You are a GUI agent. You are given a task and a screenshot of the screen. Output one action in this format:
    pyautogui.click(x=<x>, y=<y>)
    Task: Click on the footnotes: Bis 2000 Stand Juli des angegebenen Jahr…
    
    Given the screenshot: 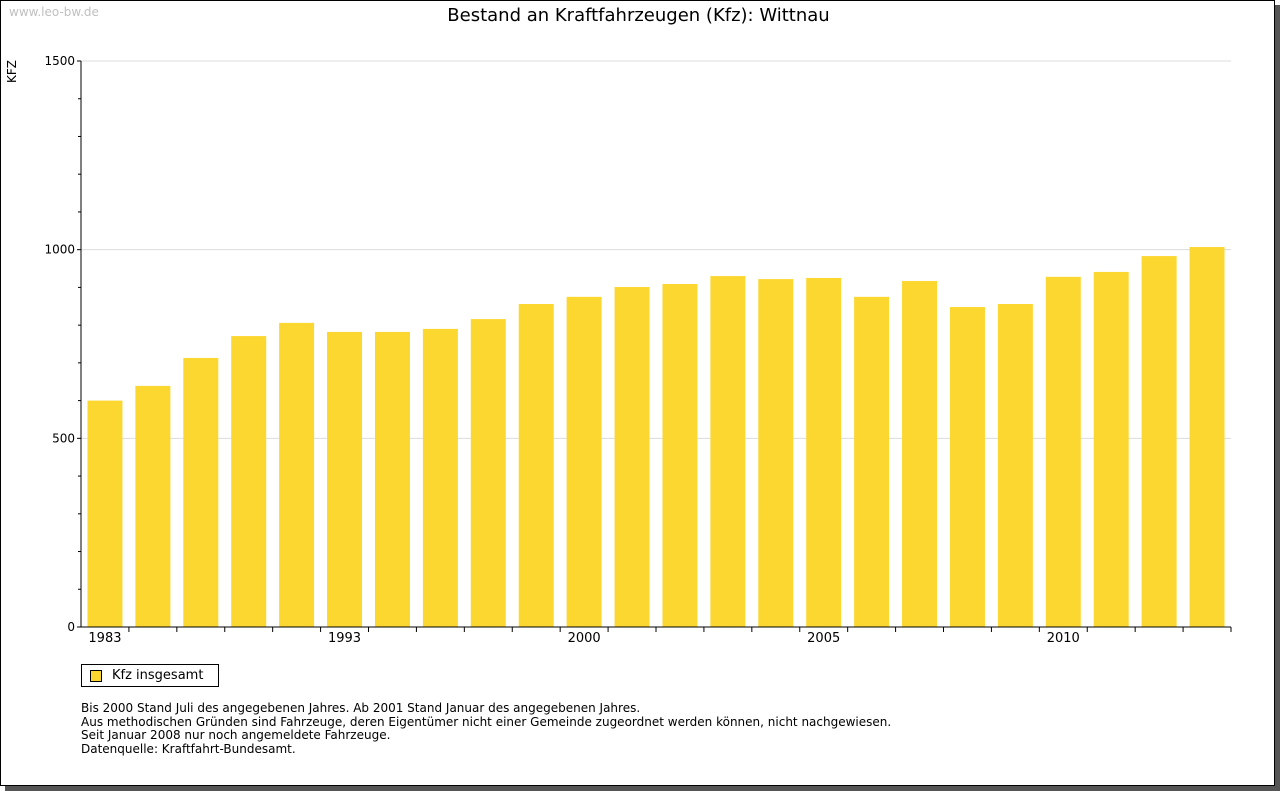 What is the action you would take?
    pyautogui.click(x=486, y=728)
    